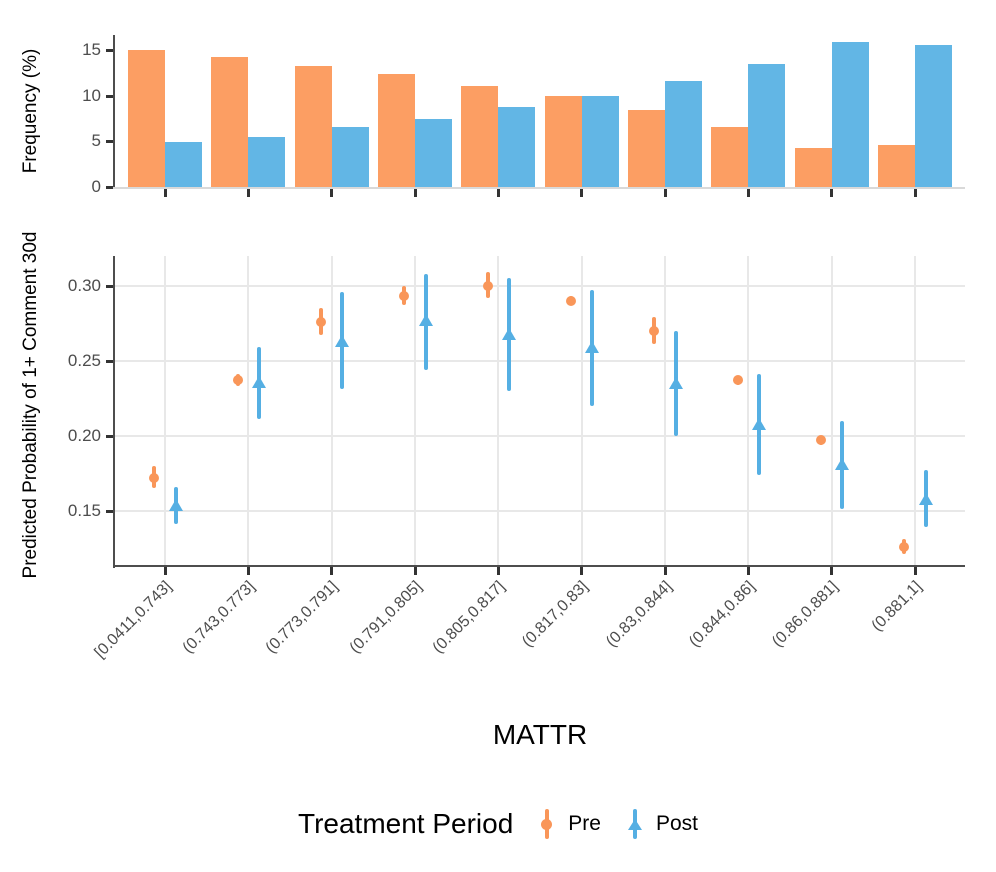 This screenshot has width=996, height=872. What do you see at coordinates (30, 405) in the screenshot?
I see `bottom-y-axis-title: Predicted Probability of 1+ Comment 30d` at bounding box center [30, 405].